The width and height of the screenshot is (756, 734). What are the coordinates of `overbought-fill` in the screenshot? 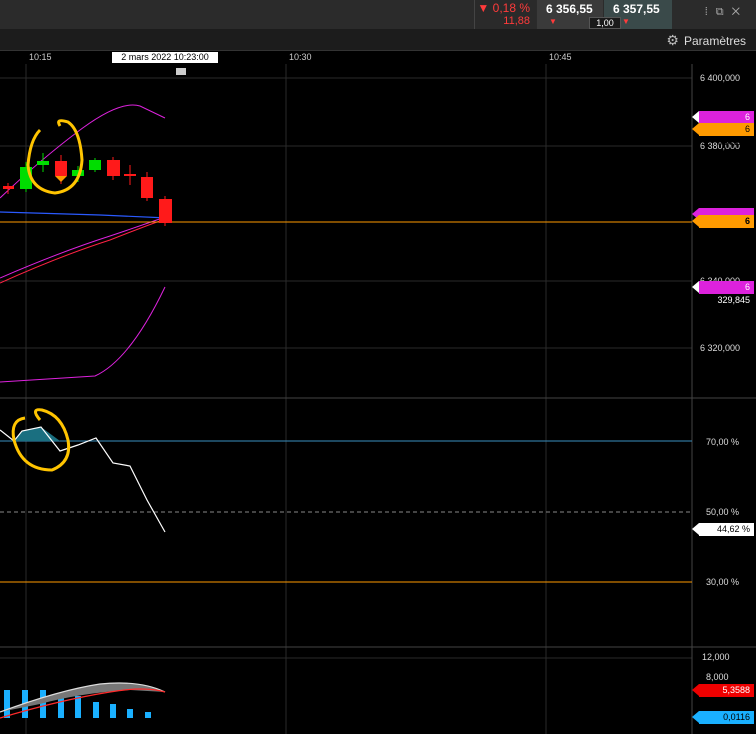 It's located at (37, 434).